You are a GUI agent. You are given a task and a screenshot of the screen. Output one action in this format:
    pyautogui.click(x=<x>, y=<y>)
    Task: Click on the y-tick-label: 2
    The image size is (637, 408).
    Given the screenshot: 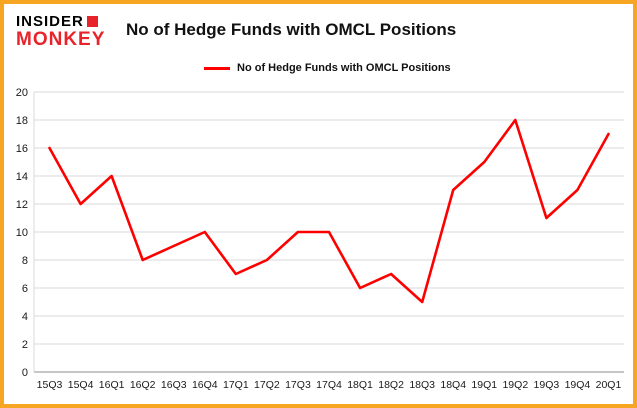 What is the action you would take?
    pyautogui.click(x=25, y=345)
    